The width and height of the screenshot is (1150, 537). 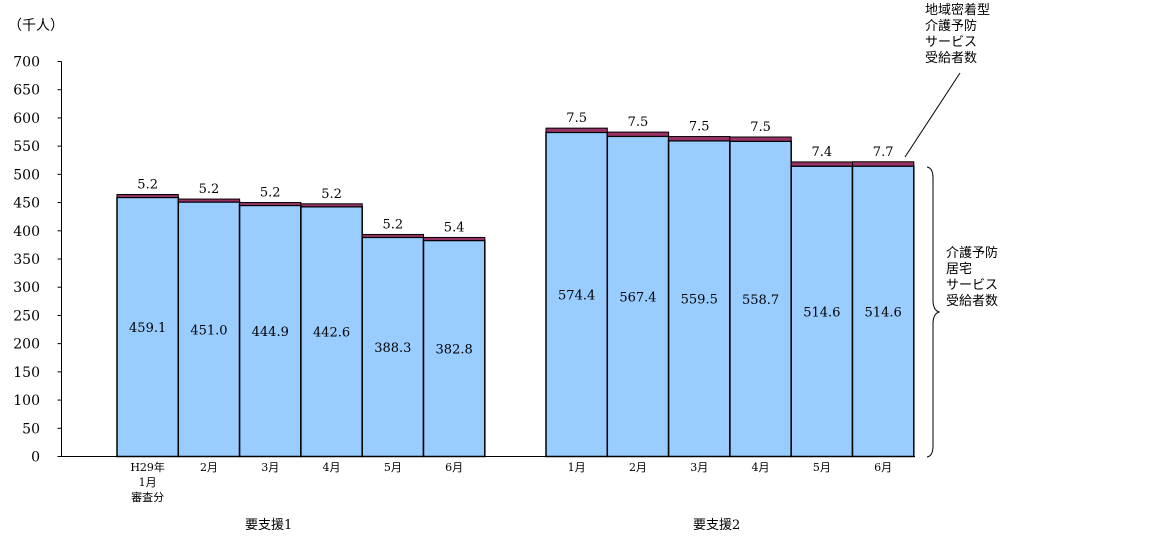 I want to click on y-tick-label: 200, so click(x=26, y=345).